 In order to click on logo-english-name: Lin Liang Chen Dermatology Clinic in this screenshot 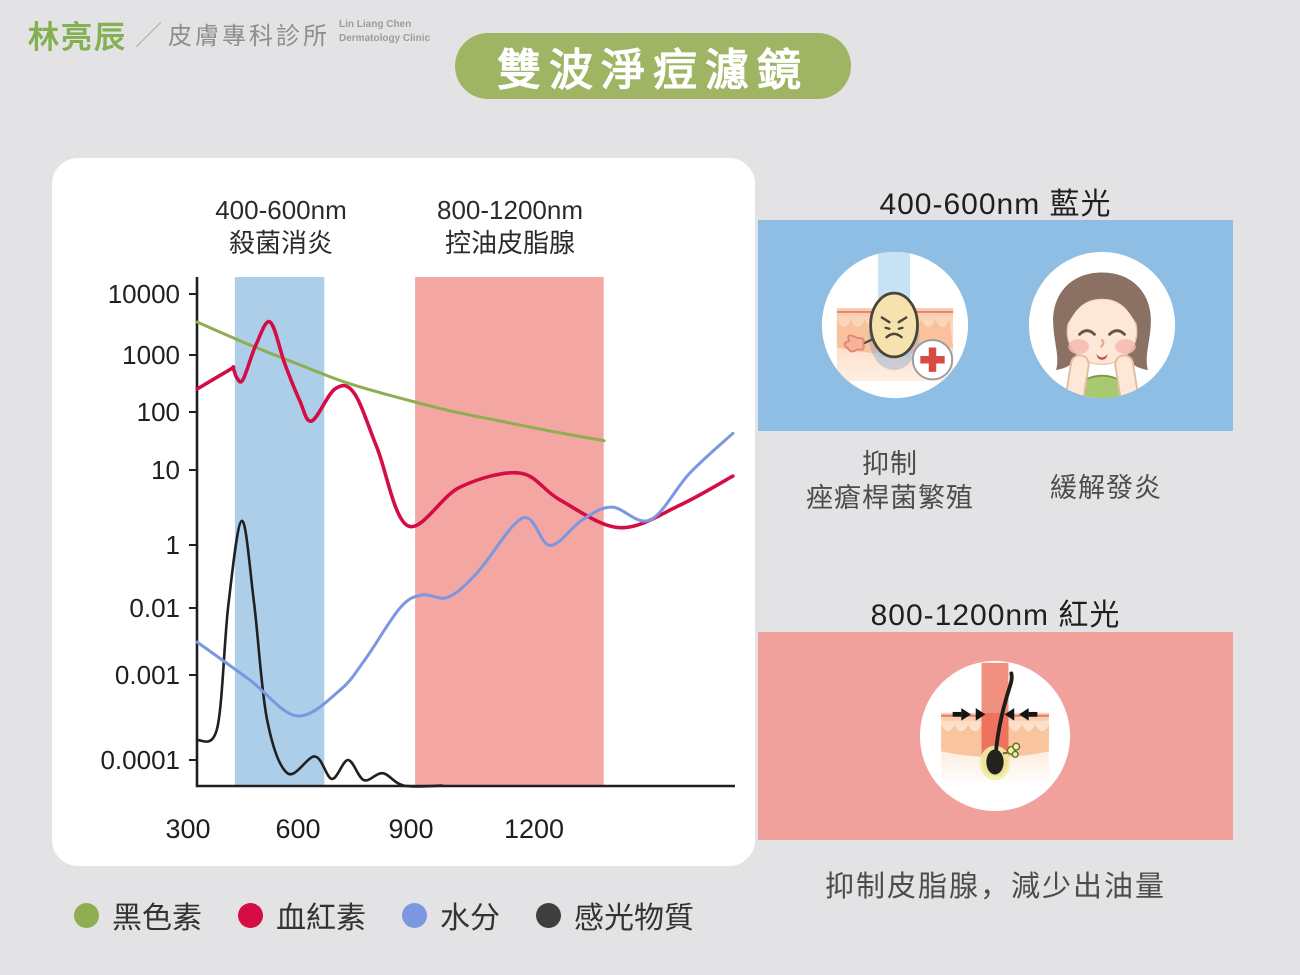, I will do `click(384, 31)`.